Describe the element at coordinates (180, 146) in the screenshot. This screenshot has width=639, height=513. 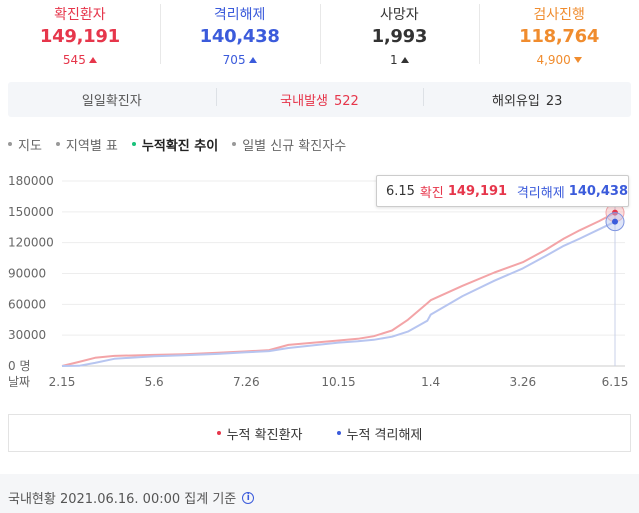
I see `tab-label: 누적확진 추이` at that location.